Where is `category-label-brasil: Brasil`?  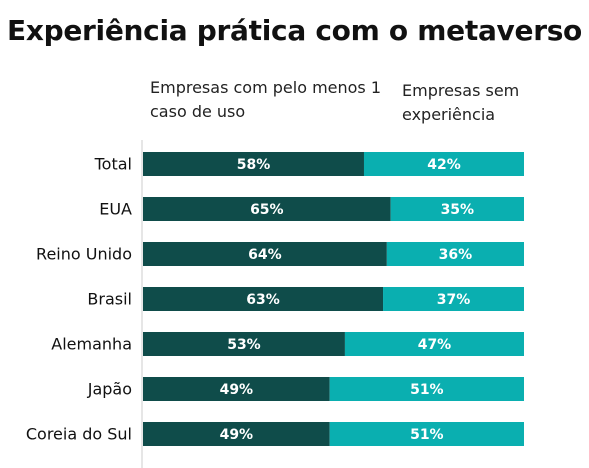 category-label-brasil: Brasil is located at coordinates (109, 299).